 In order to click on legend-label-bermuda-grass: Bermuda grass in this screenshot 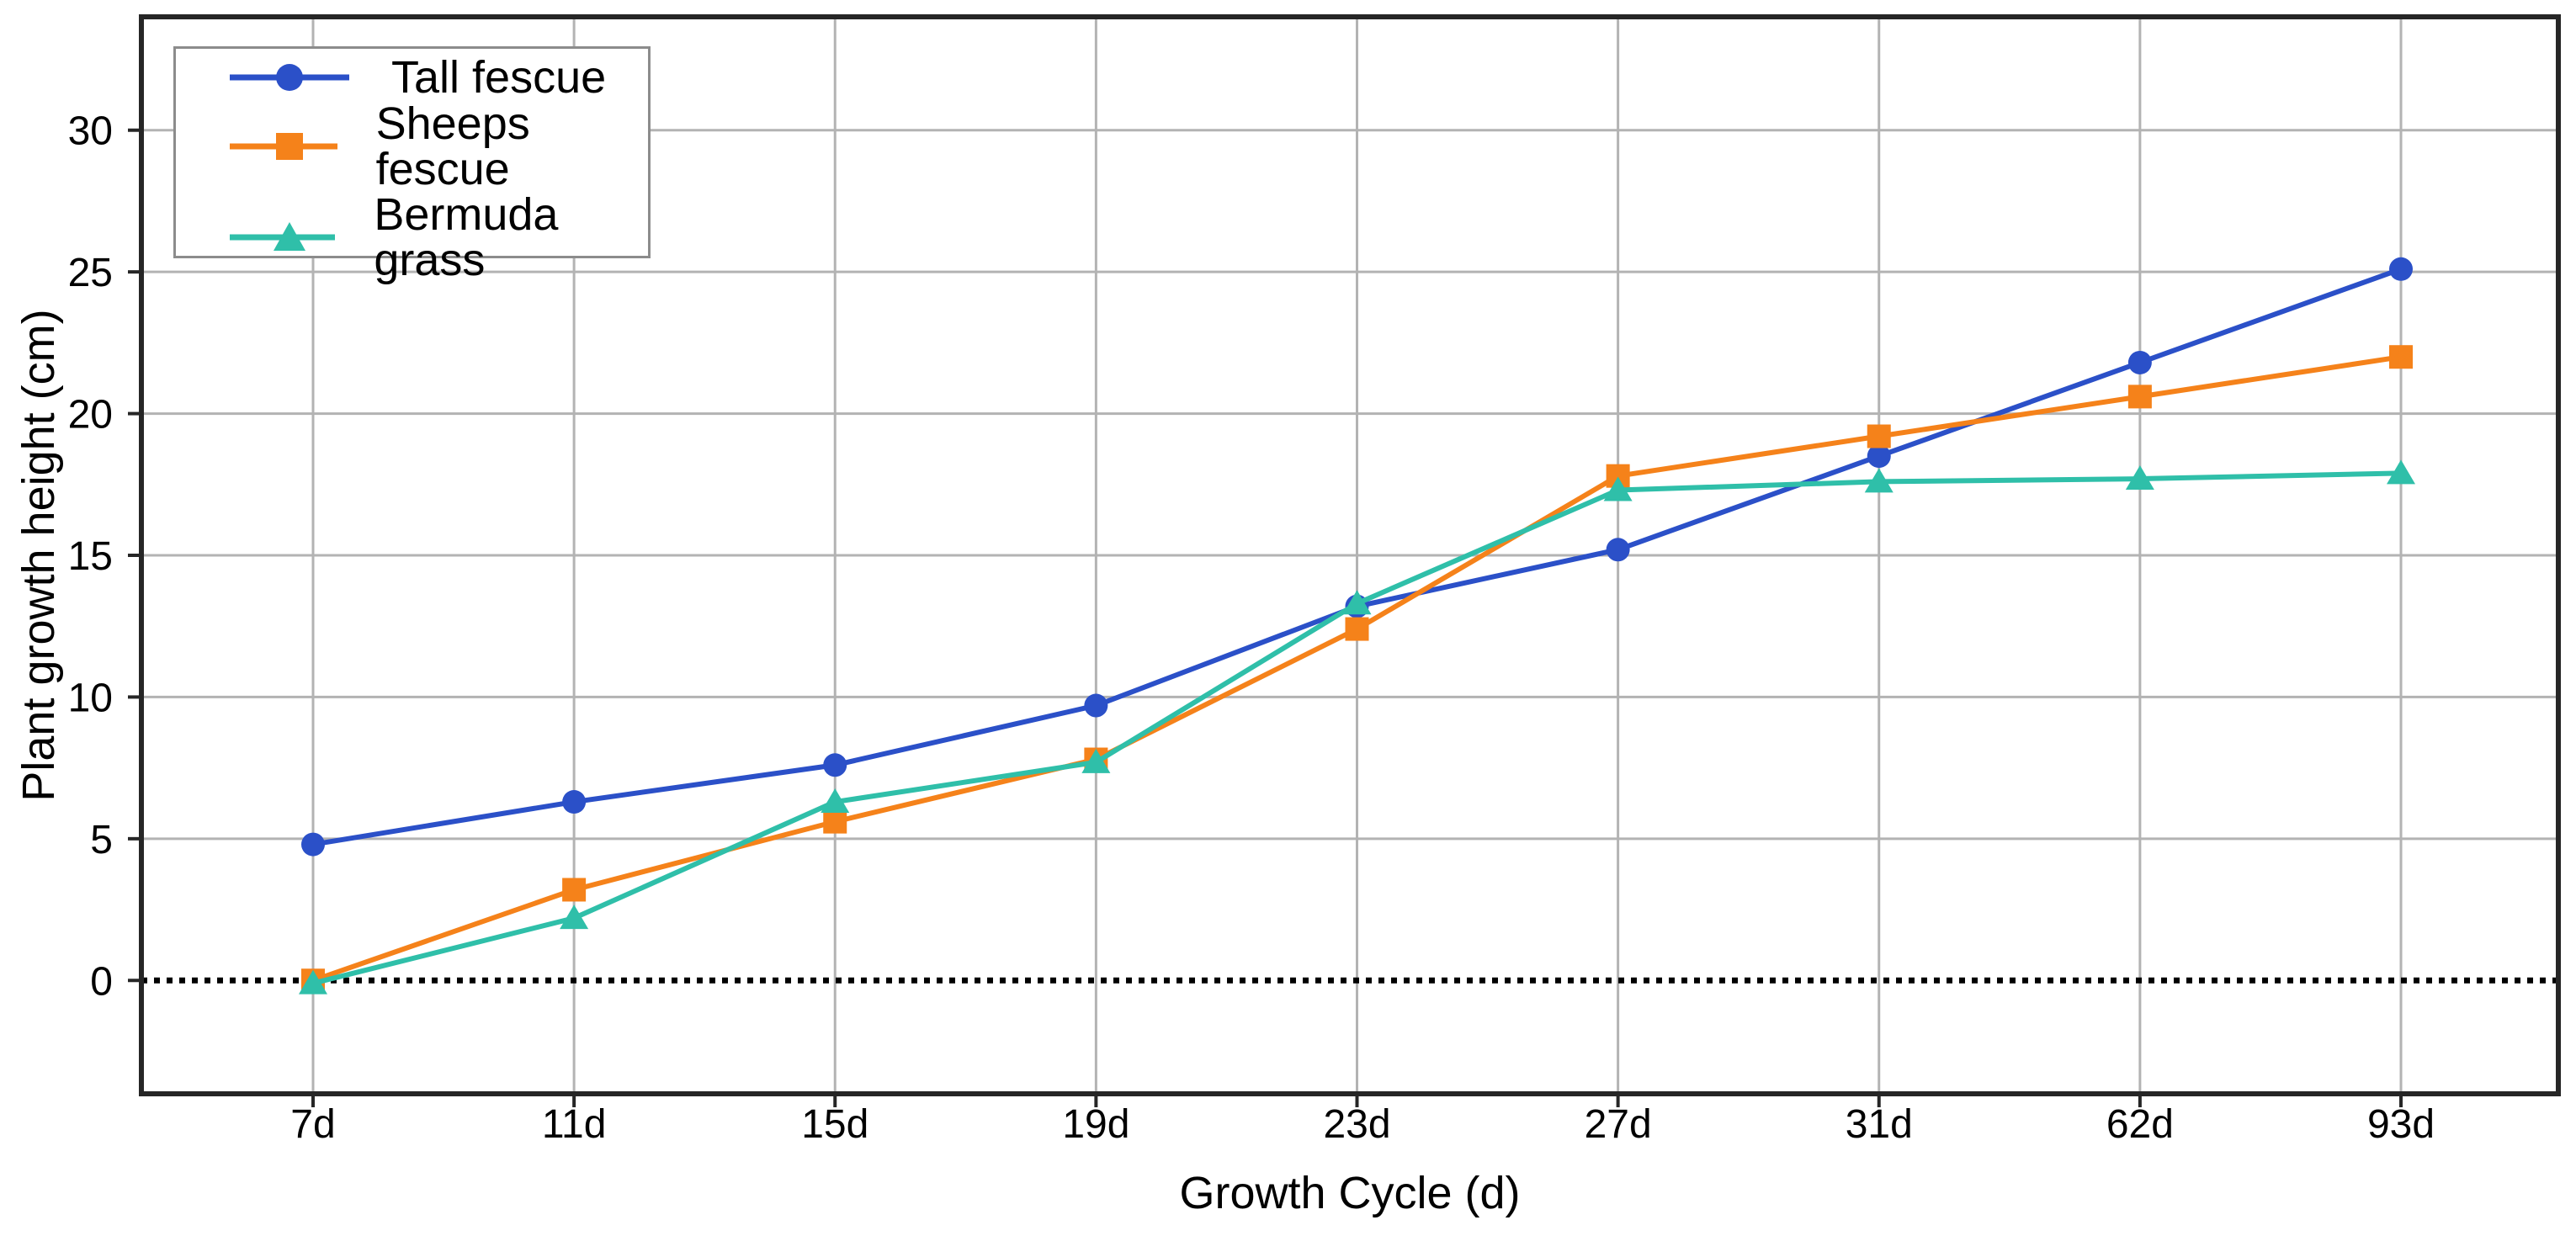, I will do `click(467, 237)`.